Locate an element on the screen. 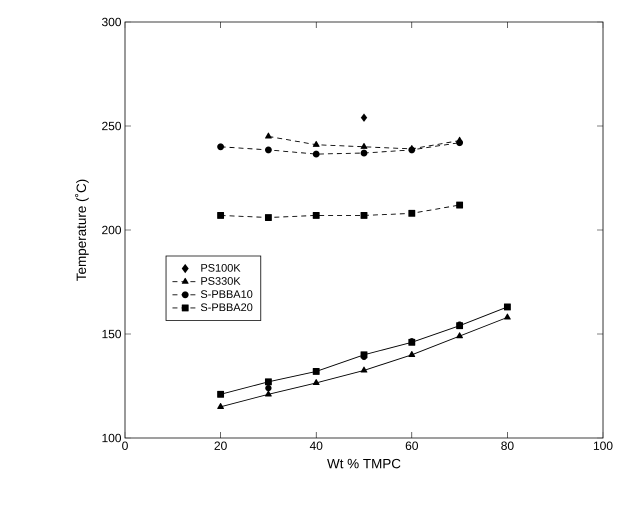  x-axis-title: Wt % TMPC is located at coordinates (363, 463).